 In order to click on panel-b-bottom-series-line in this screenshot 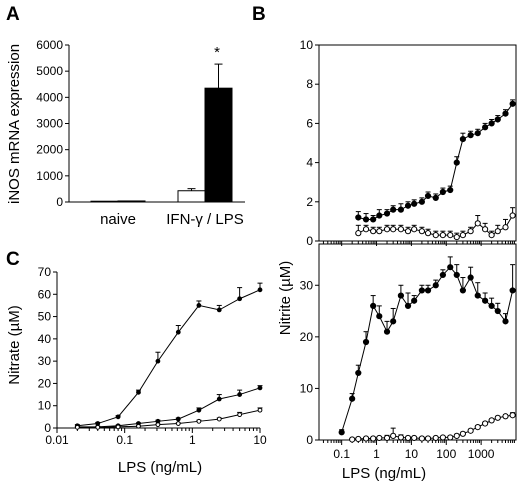, I will do `click(432, 427)`.